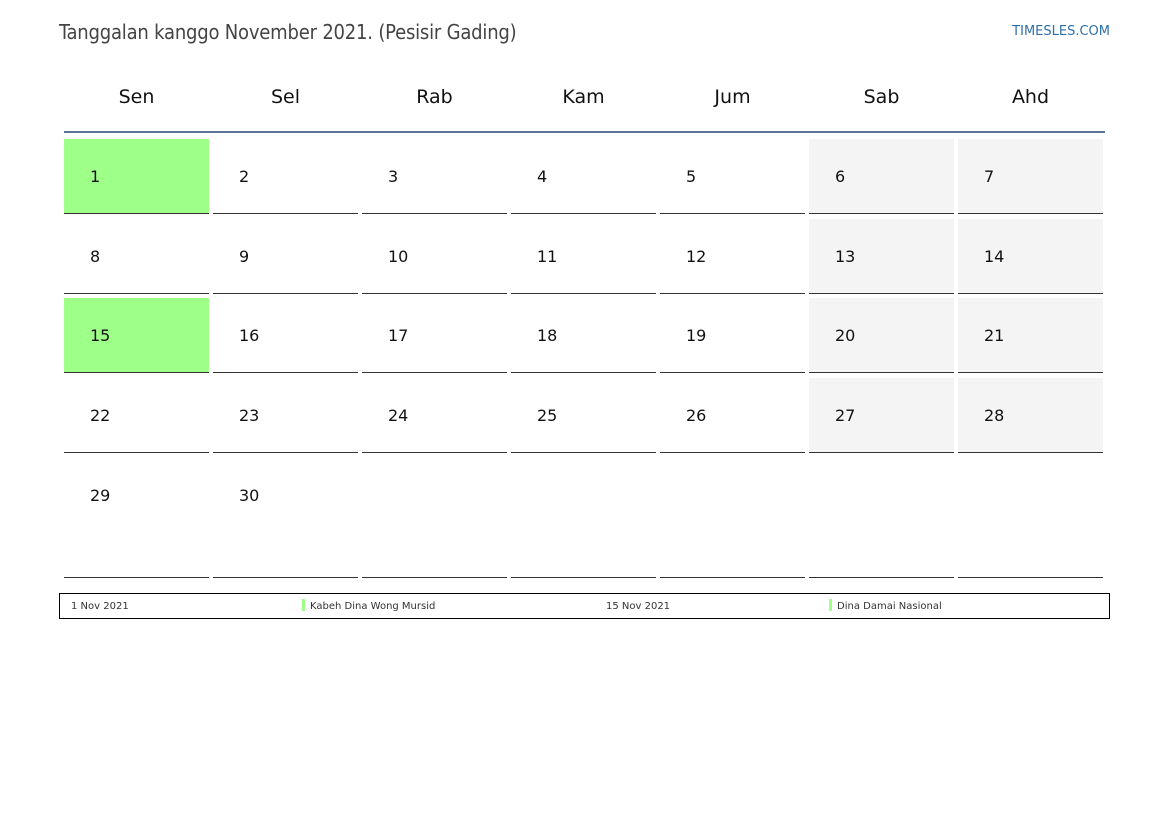 This screenshot has height=827, width=1169. I want to click on day-number: 28, so click(994, 415).